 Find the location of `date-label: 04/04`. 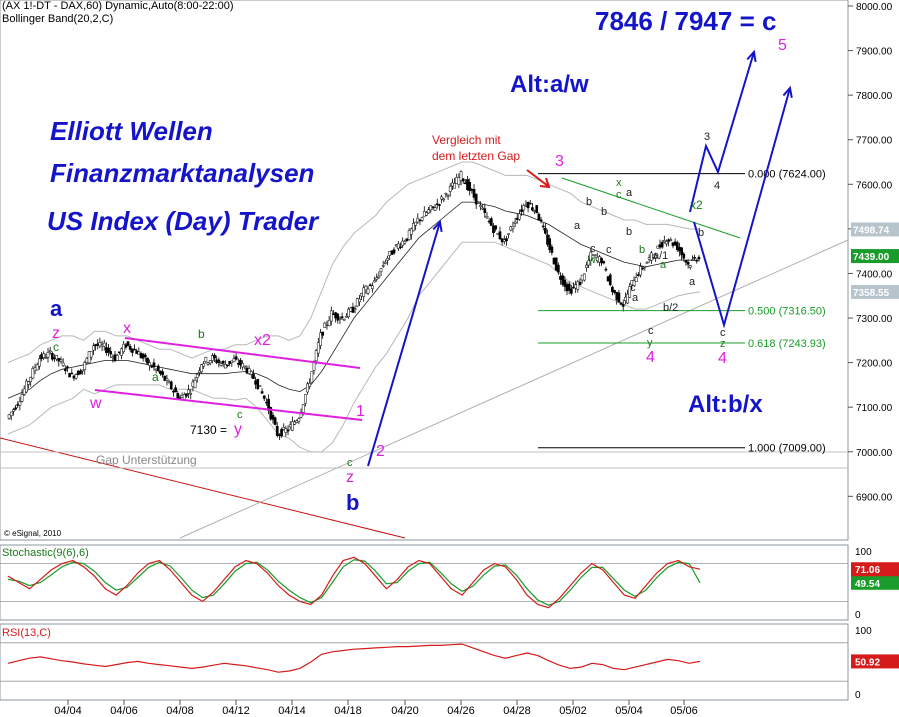

date-label: 04/04 is located at coordinates (68, 711).